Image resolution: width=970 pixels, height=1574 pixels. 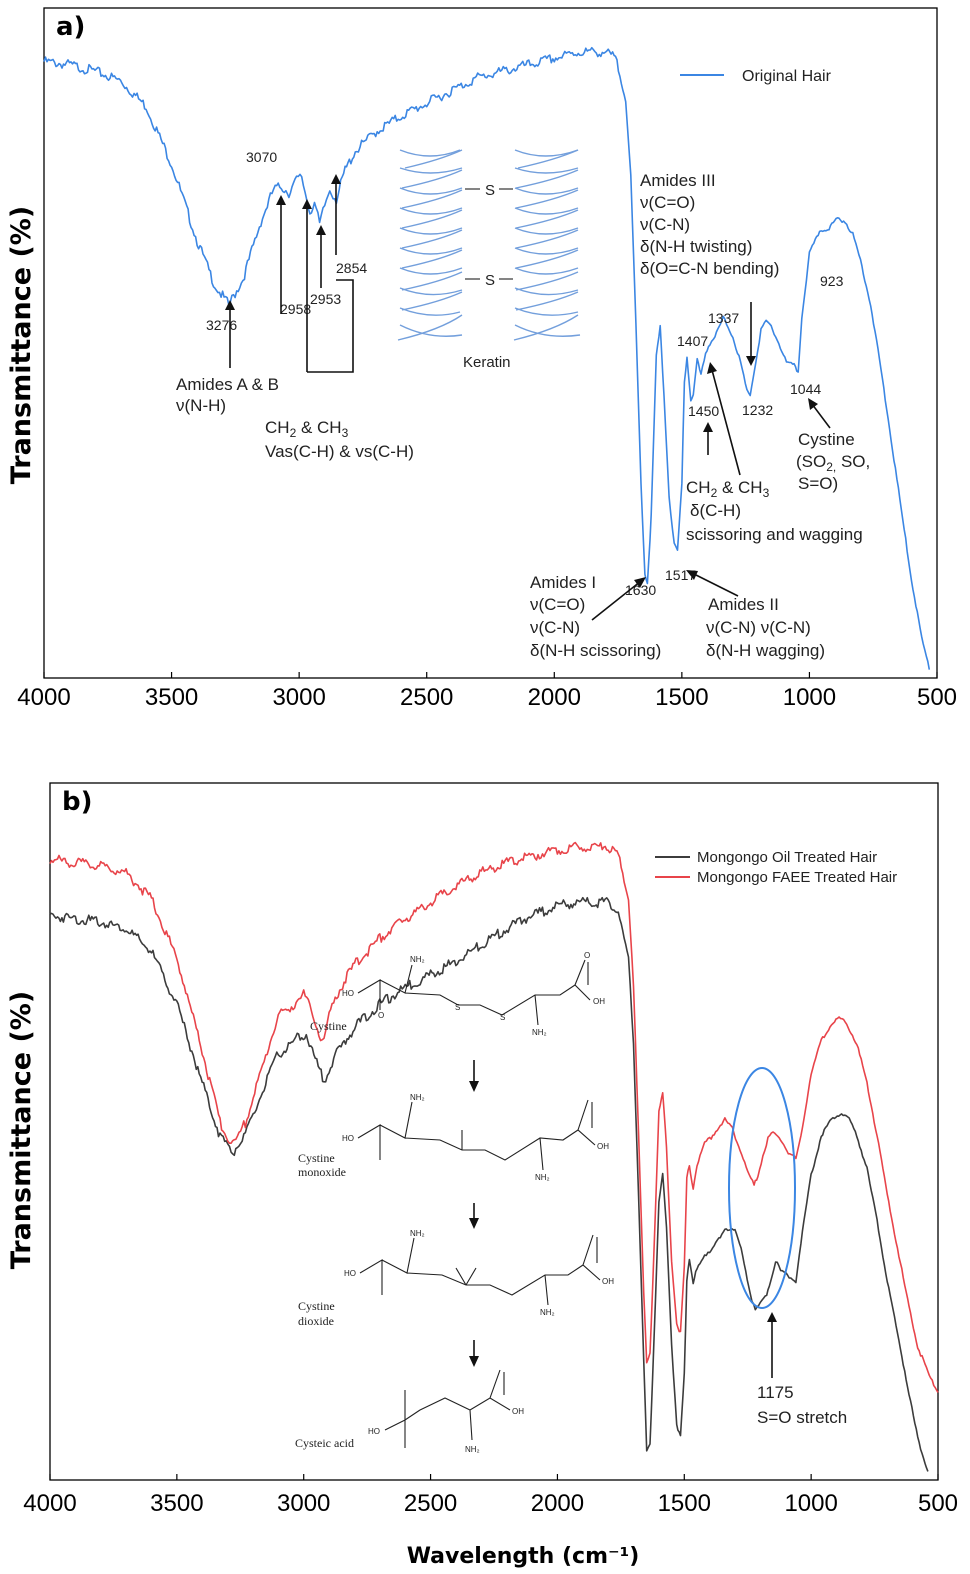 What do you see at coordinates (595, 650) in the screenshot?
I see `amides-i-line4: δ(N-H scissoring)` at bounding box center [595, 650].